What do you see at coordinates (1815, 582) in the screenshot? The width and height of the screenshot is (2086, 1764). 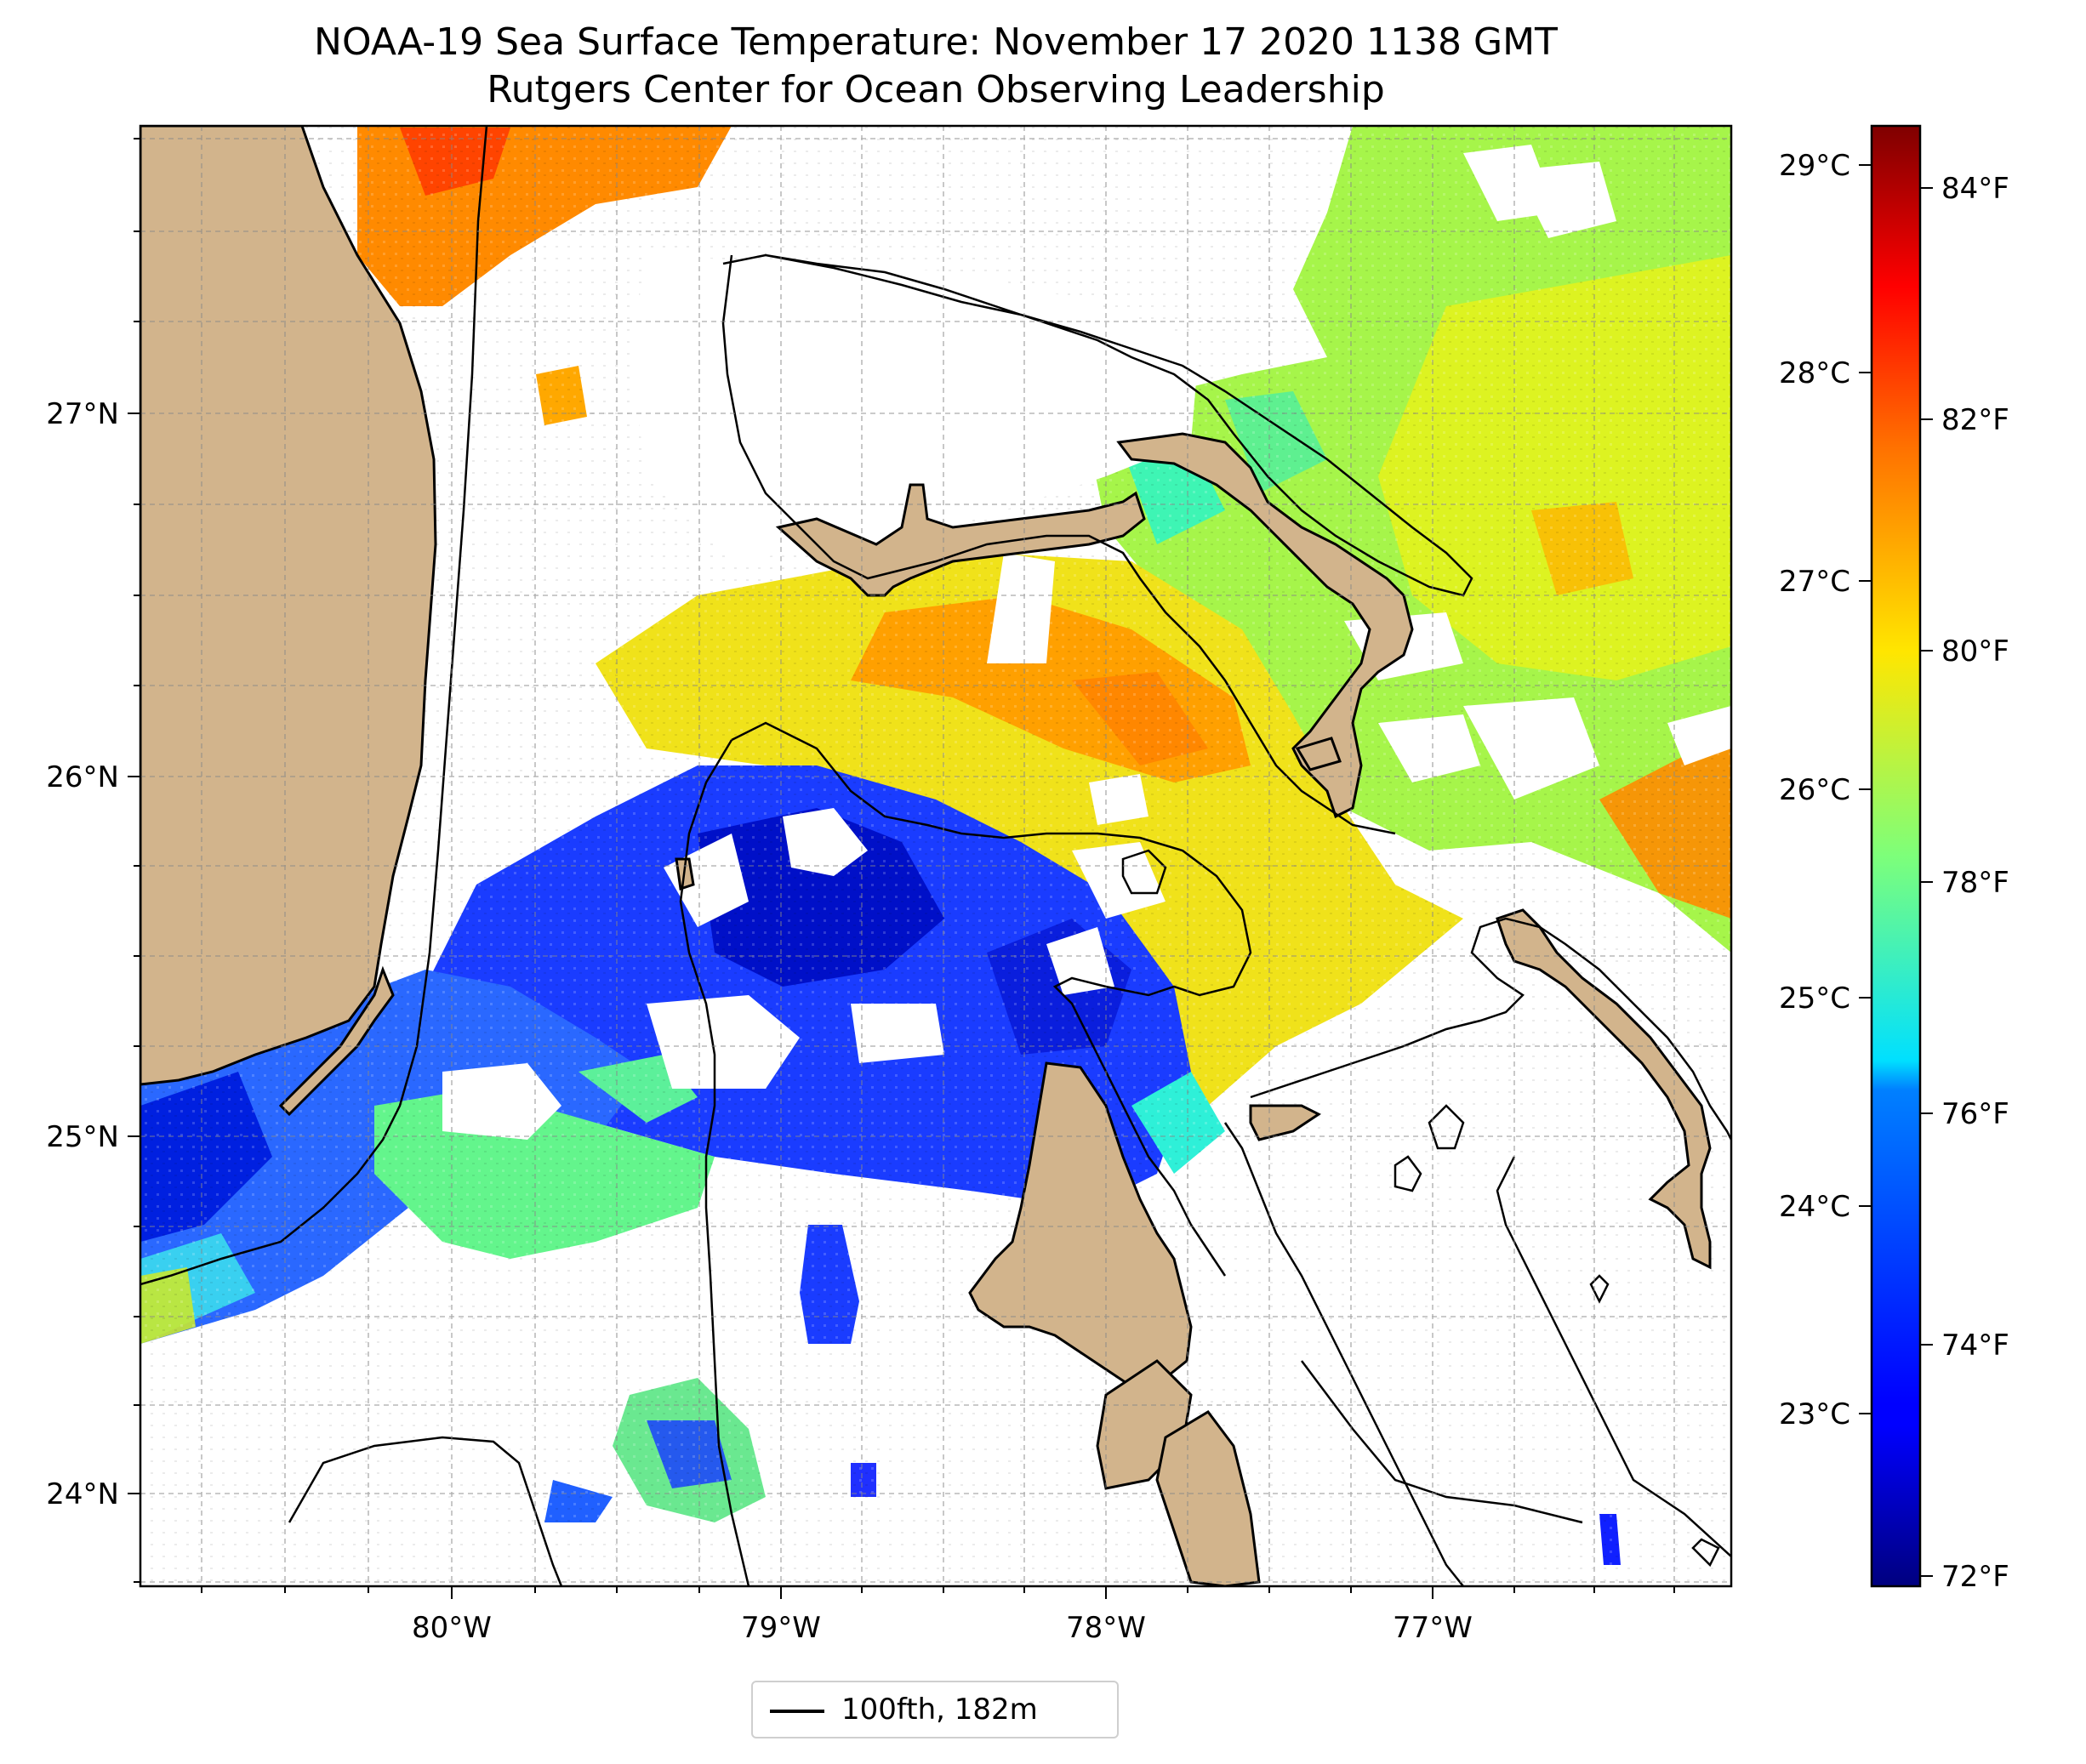 I see `celsius-tick-label: 27°C` at bounding box center [1815, 582].